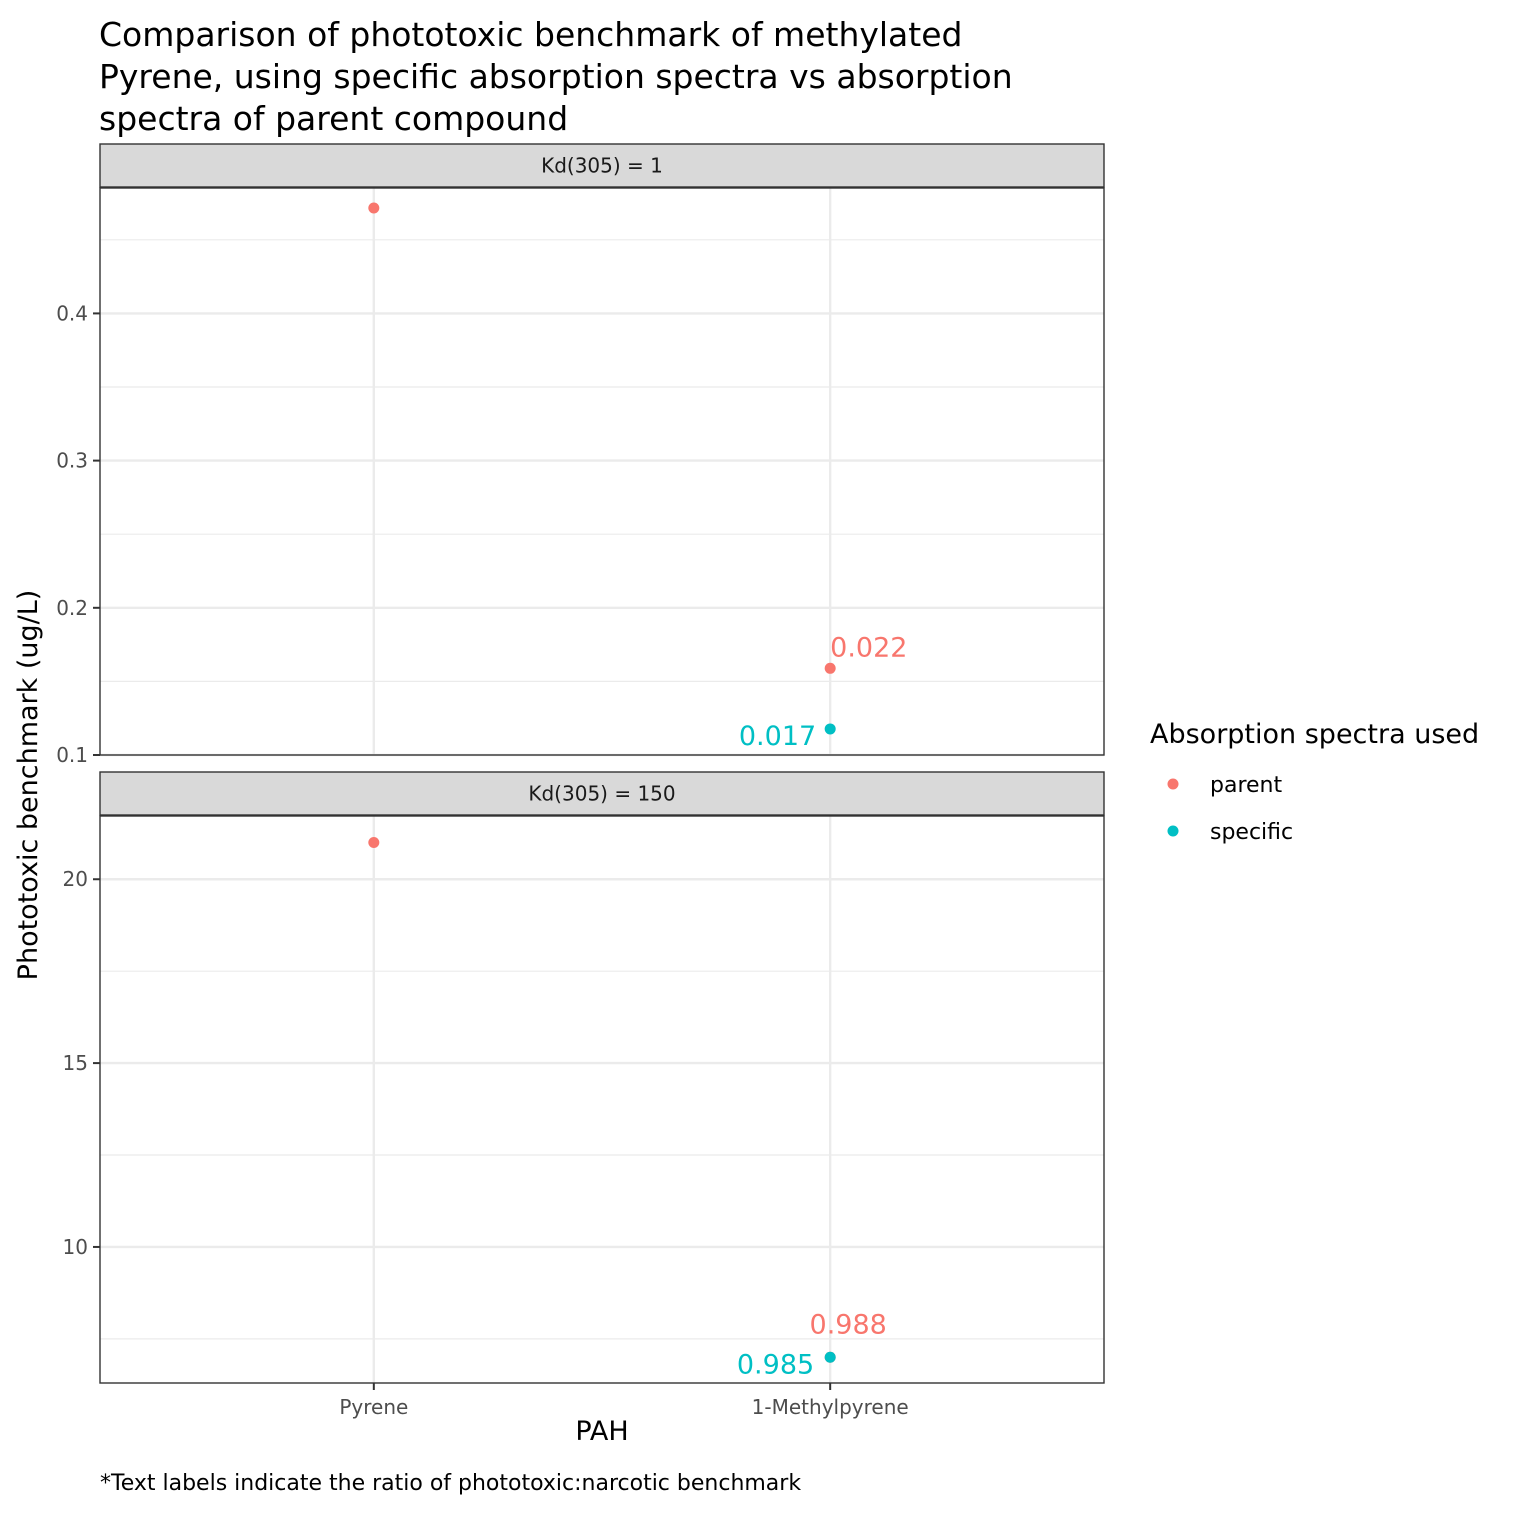  What do you see at coordinates (28, 785) in the screenshot?
I see `y-axis-title: Phototoxic benchmark (ug/L)` at bounding box center [28, 785].